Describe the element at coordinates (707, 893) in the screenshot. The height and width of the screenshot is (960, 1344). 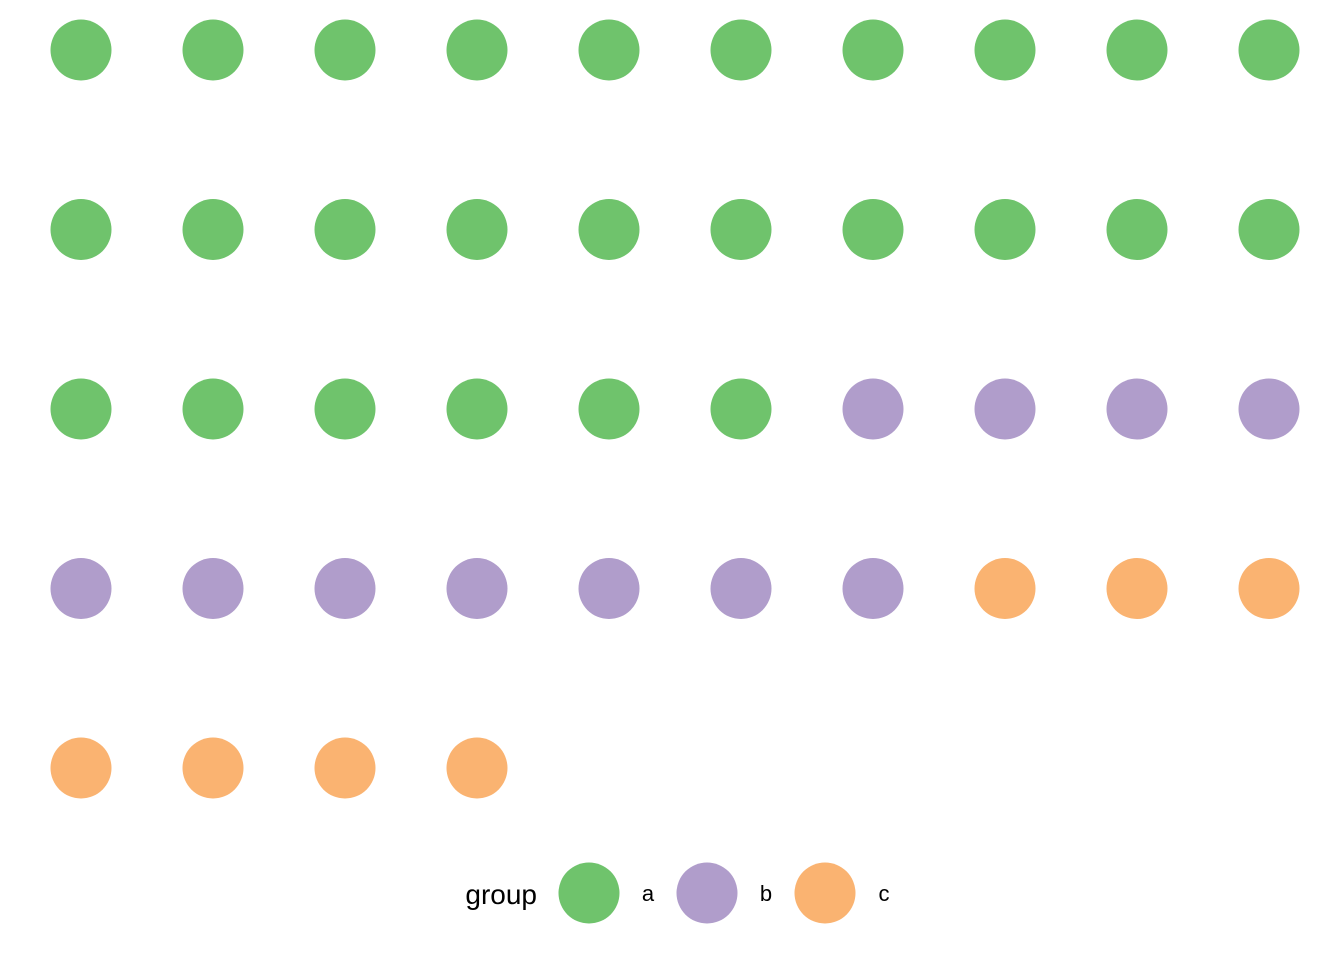
I see `legend-key-b` at that location.